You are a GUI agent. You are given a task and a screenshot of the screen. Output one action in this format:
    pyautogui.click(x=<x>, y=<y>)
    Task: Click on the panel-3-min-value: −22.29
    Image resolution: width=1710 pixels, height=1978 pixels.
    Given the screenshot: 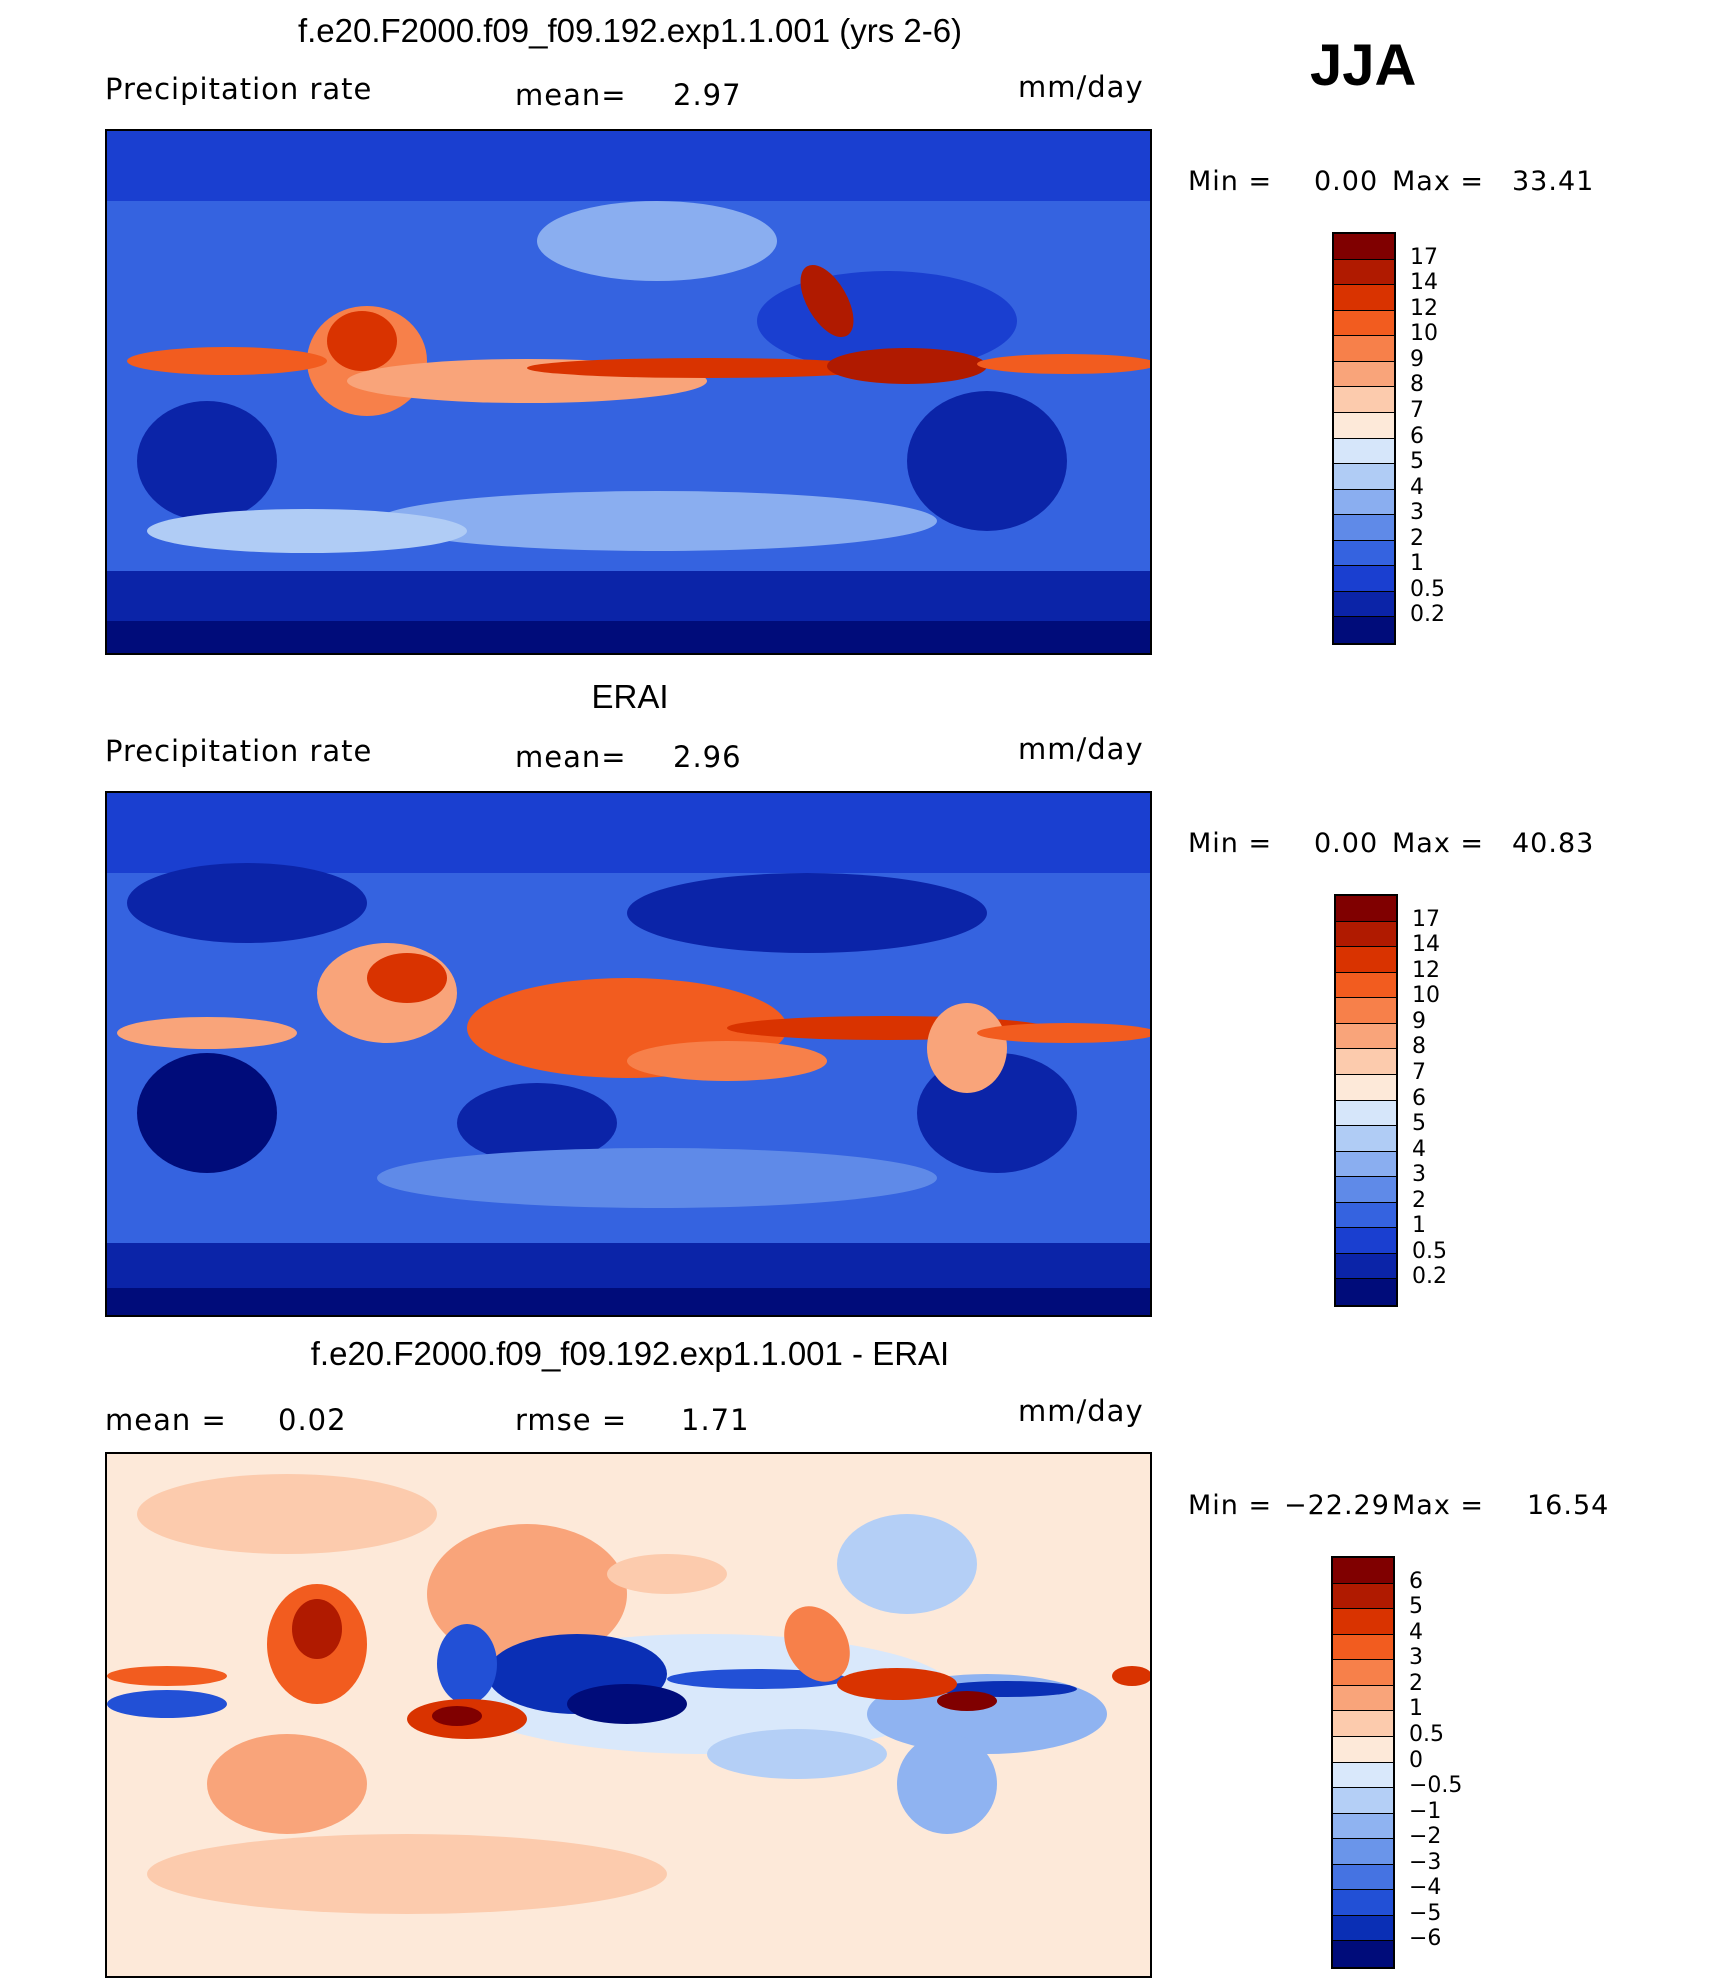 What is the action you would take?
    pyautogui.click(x=1337, y=1505)
    